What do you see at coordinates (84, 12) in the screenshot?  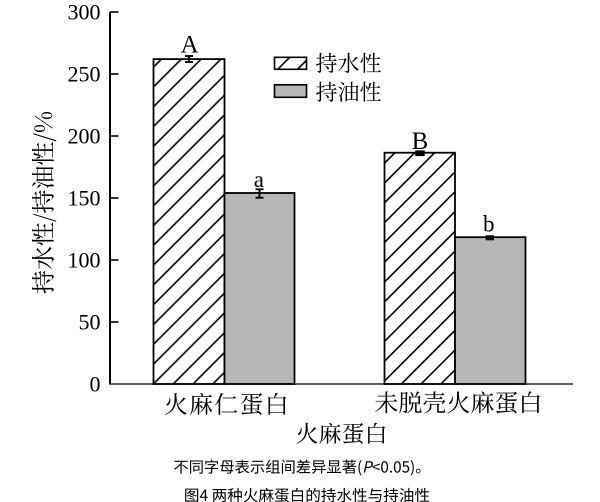 I see `svg-text: 300` at bounding box center [84, 12].